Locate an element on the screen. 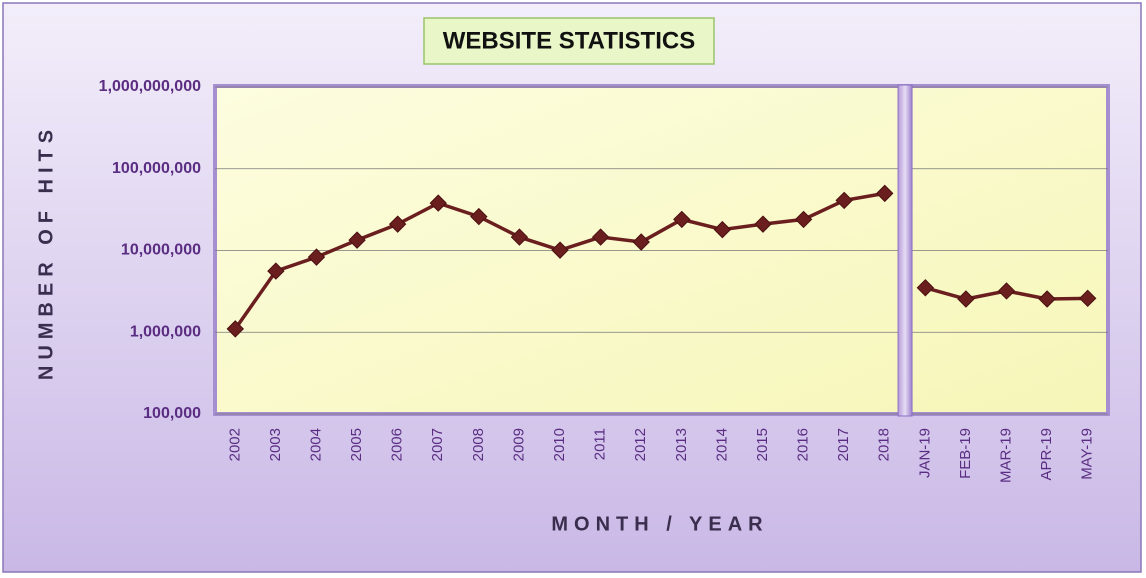  title-box is located at coordinates (569, 41).